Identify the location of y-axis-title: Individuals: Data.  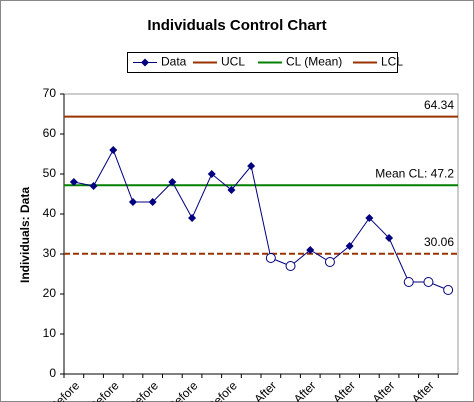
(25, 235).